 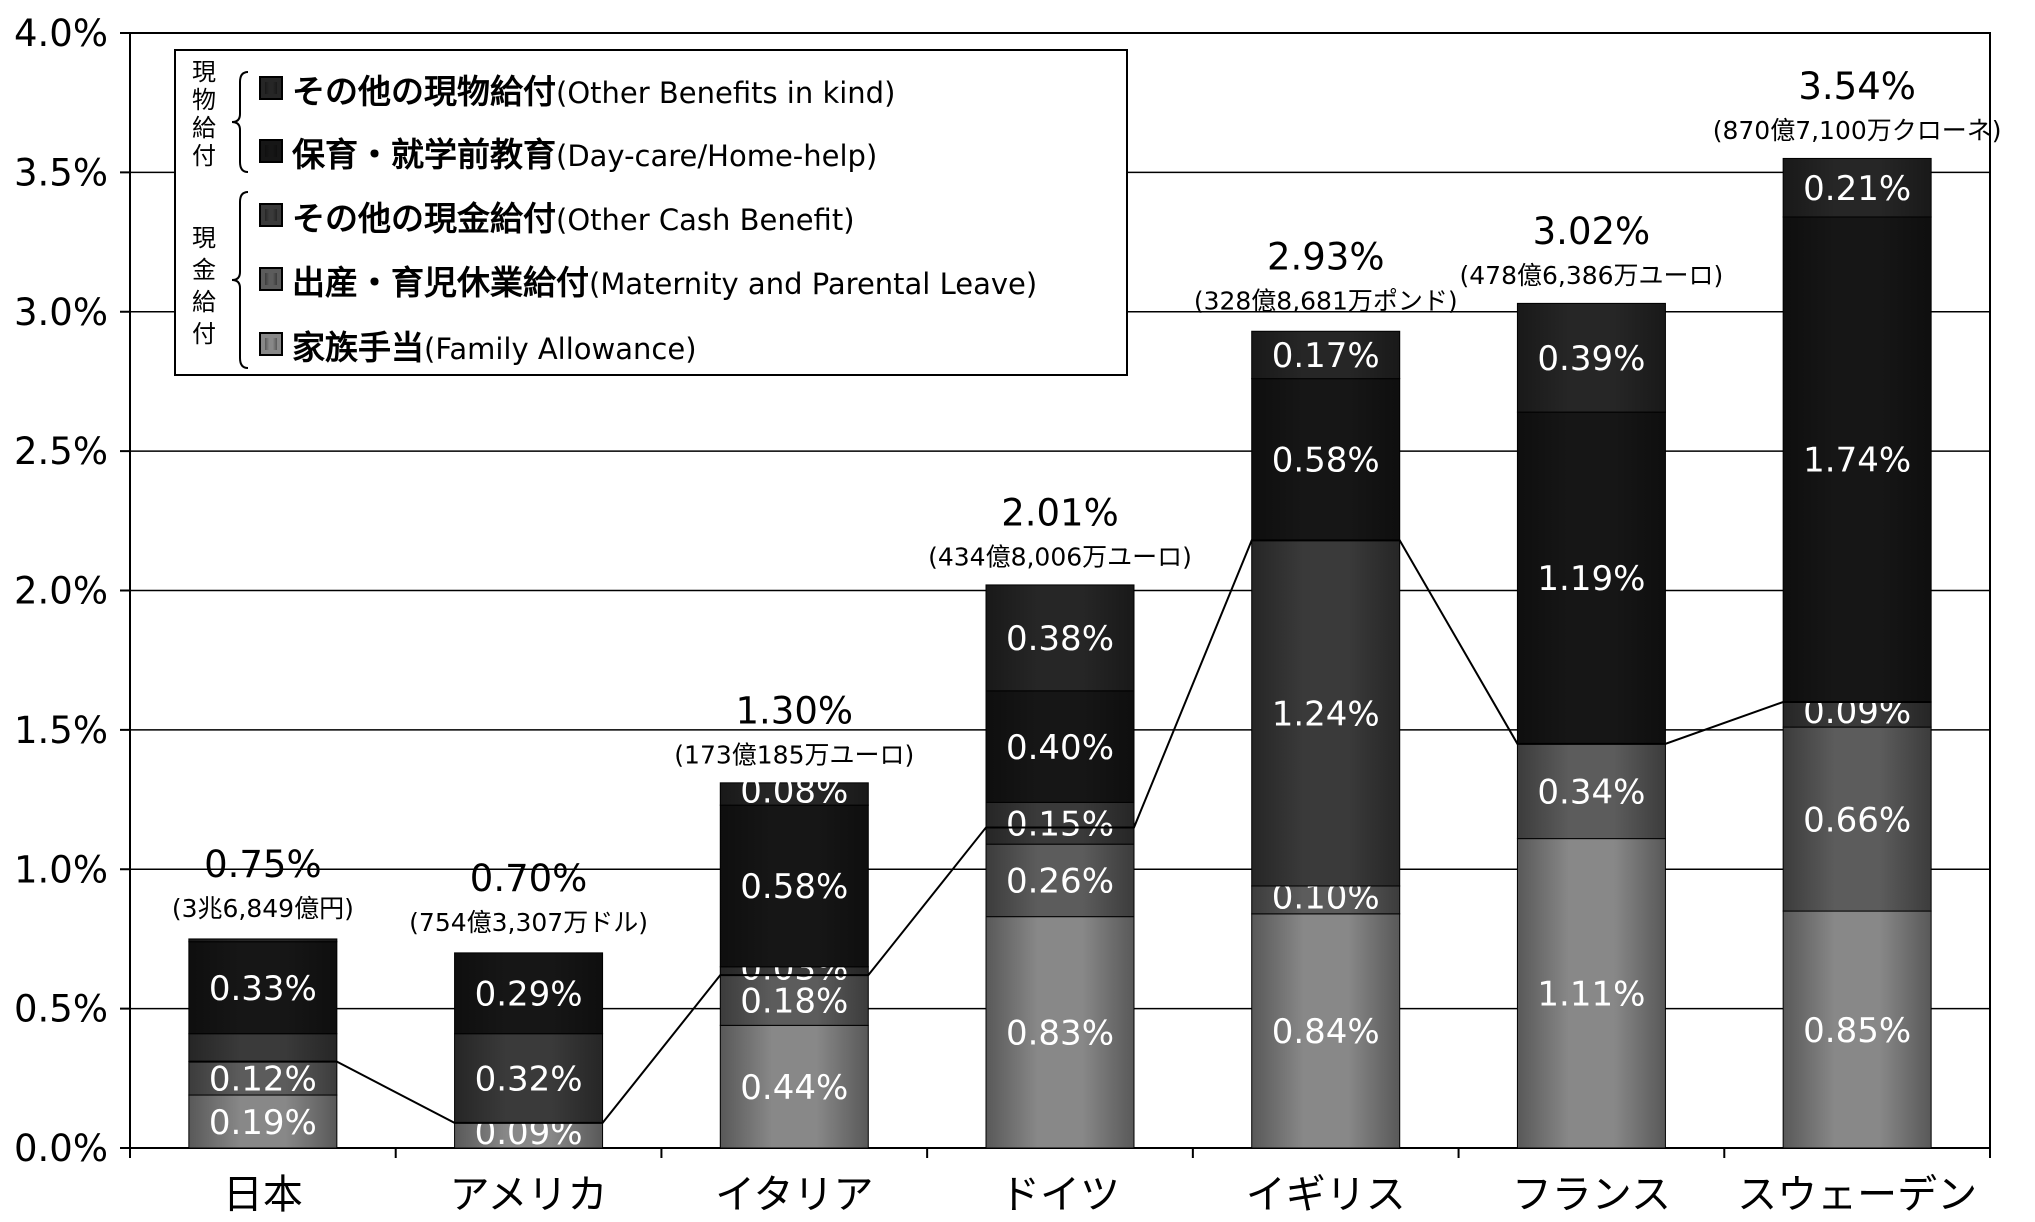 I want to click on local-amount-label: (434億8,006万ユーロ), so click(x=1060, y=557).